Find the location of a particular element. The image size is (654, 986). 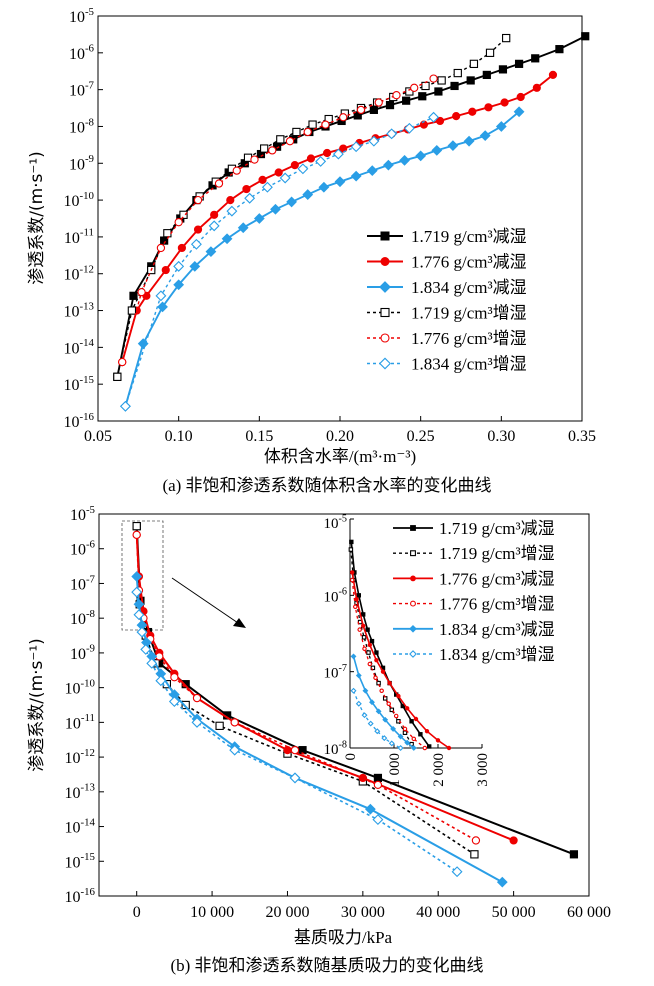

chart-a-y-tick-label: 10⁻⁶ is located at coordinates (82, 53).